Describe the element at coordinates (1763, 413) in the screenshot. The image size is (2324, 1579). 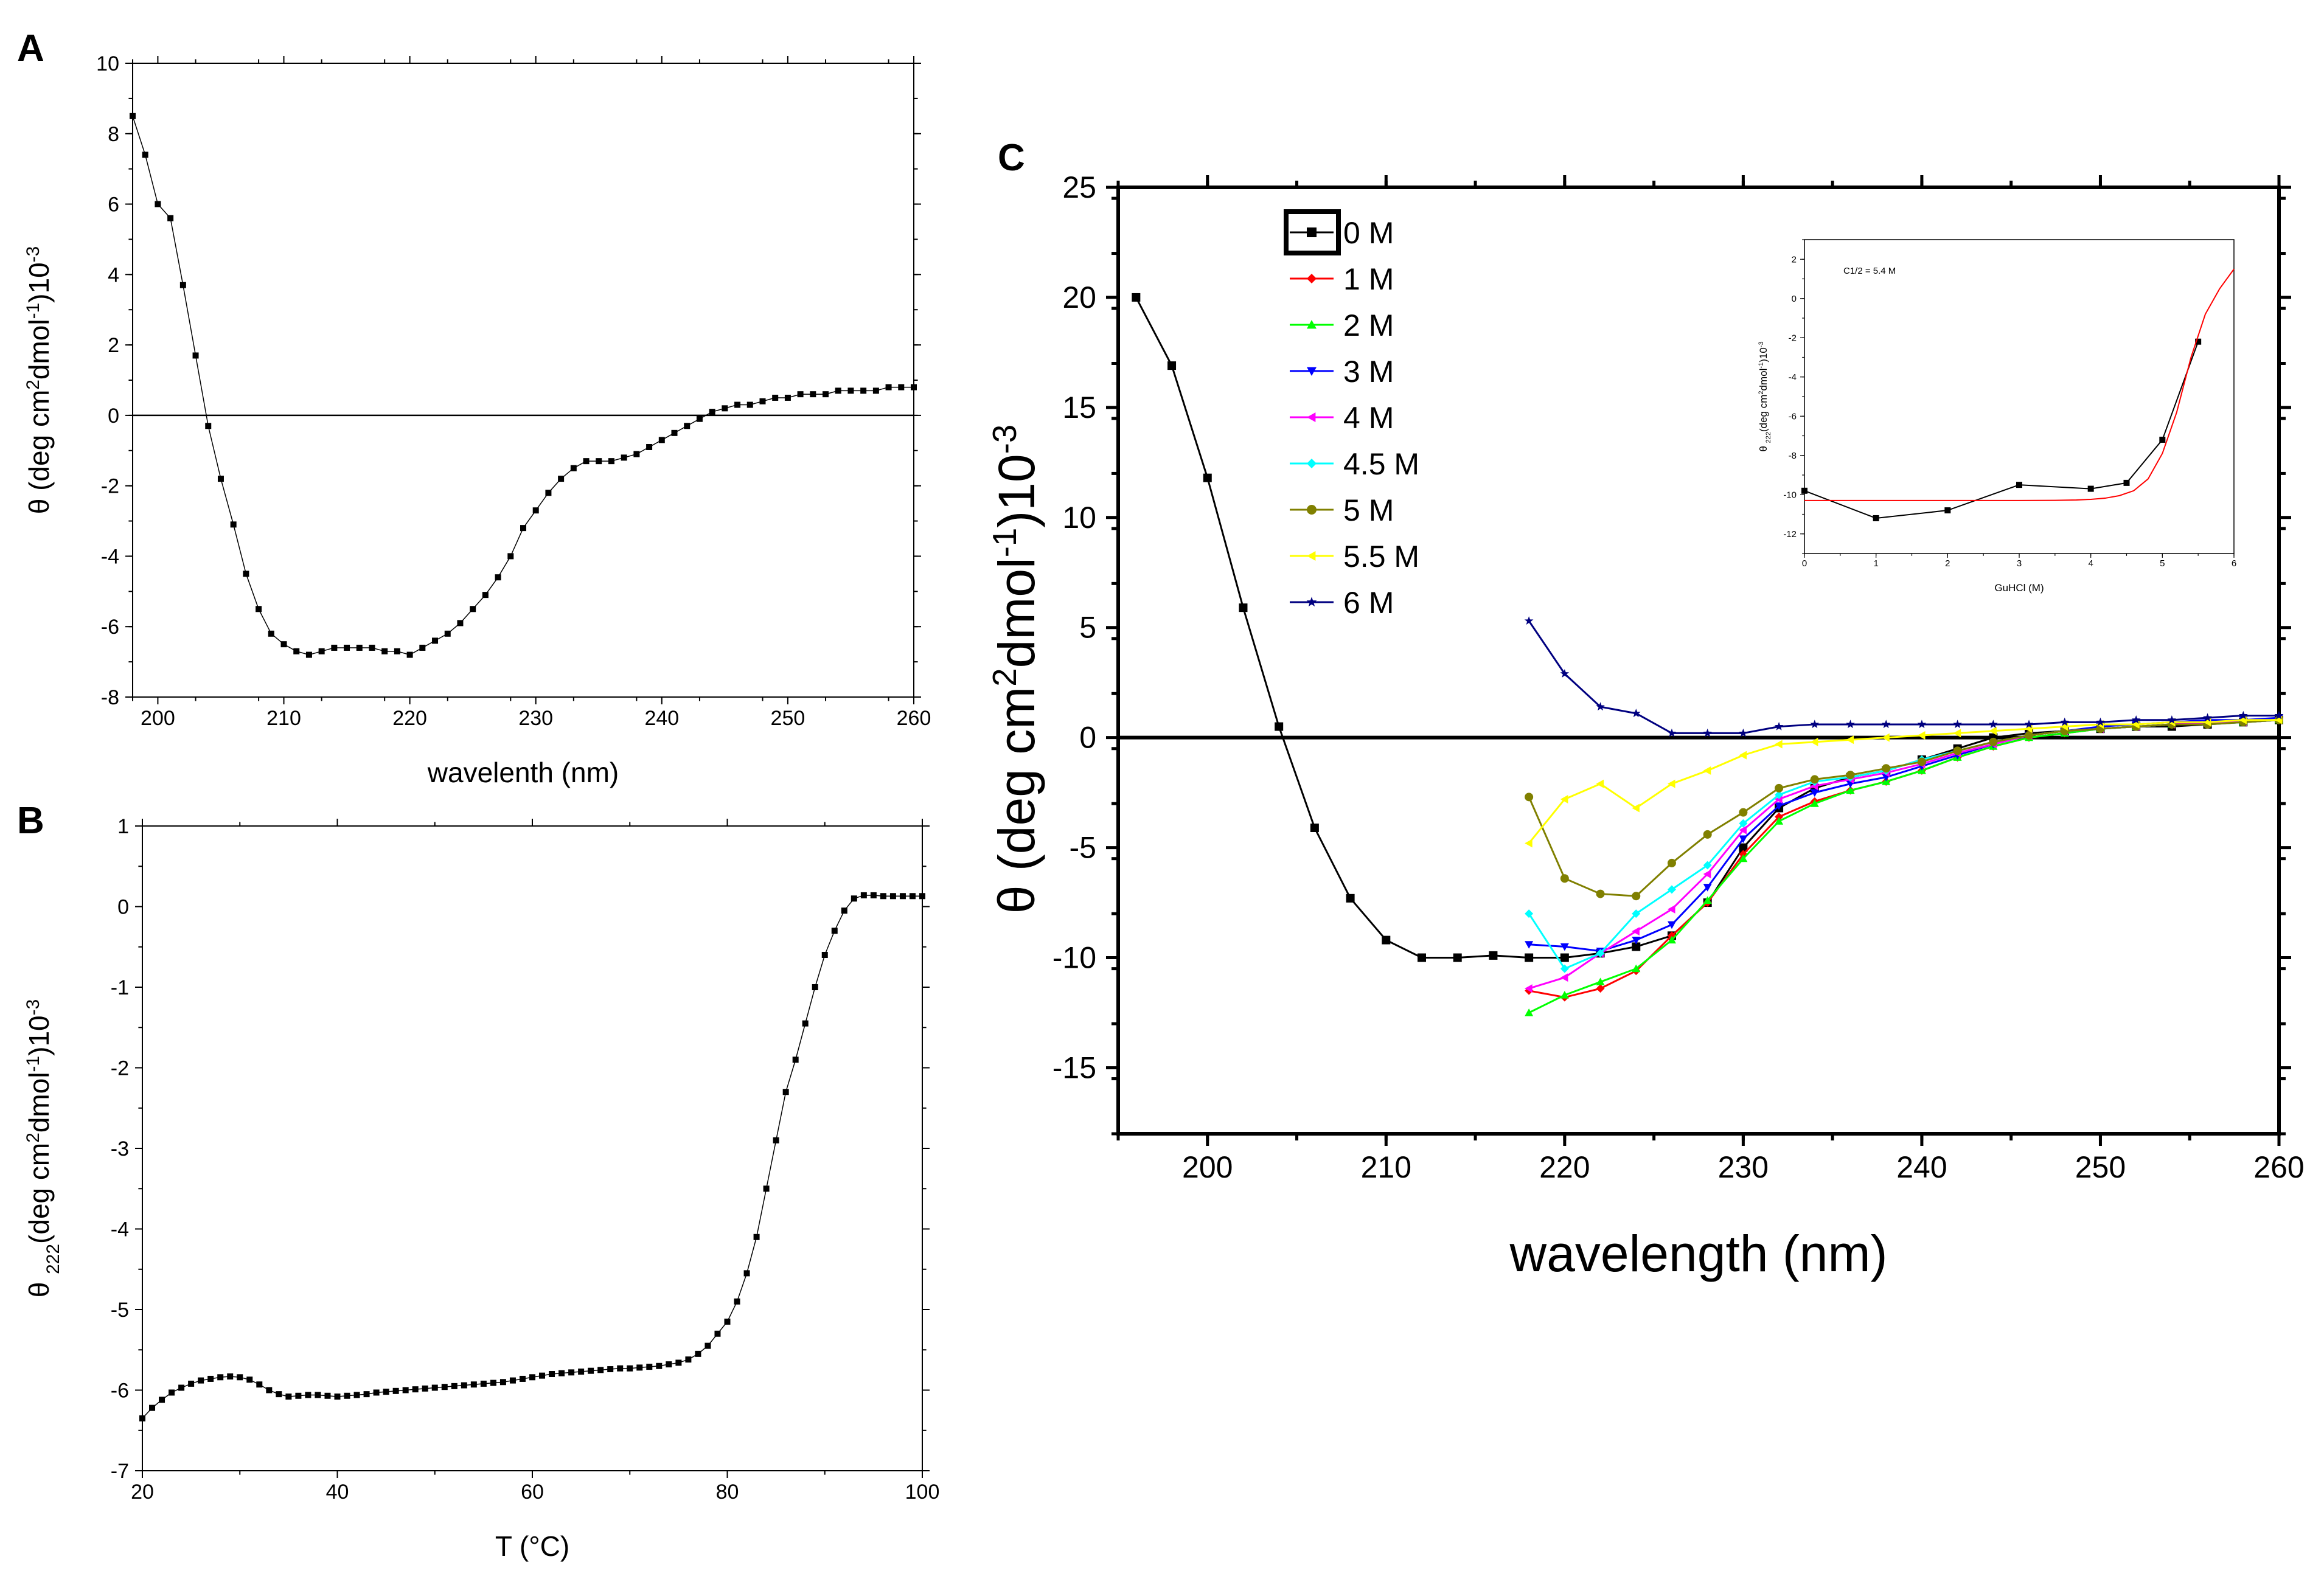
I see `y-label-part: (deg cm` at that location.